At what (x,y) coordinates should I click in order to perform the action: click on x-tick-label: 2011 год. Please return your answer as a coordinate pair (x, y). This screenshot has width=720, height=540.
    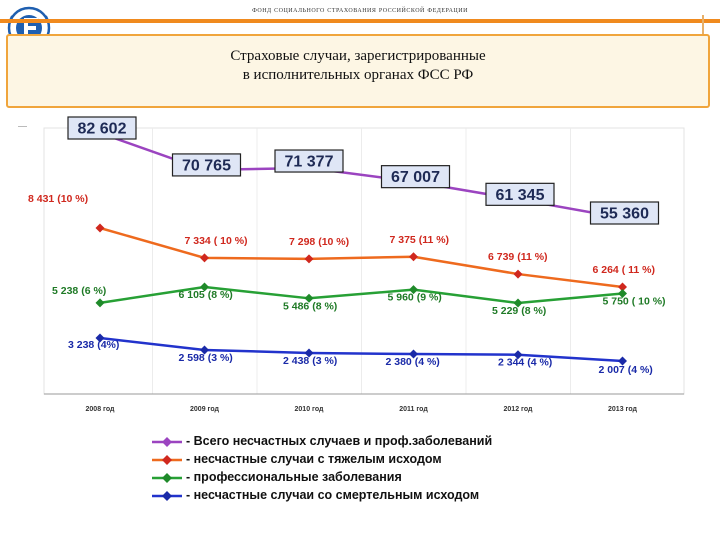
    Looking at the image, I should click on (413, 409).